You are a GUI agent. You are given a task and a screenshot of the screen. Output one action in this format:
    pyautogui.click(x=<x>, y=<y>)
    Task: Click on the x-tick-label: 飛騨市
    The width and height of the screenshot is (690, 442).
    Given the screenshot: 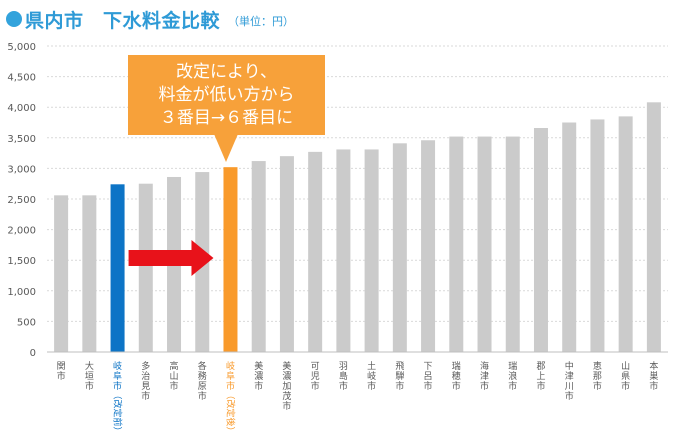 What is the action you would take?
    pyautogui.click(x=399, y=376)
    